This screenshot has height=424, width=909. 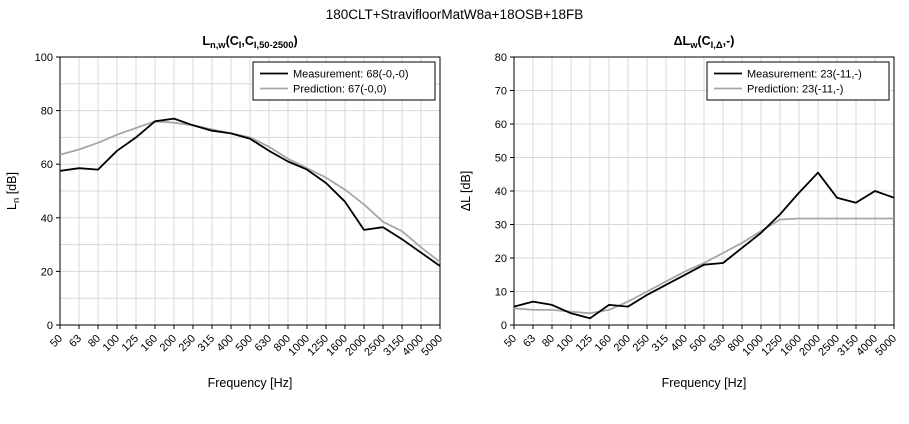 I want to click on y-tick-label: 10, so click(x=500, y=293).